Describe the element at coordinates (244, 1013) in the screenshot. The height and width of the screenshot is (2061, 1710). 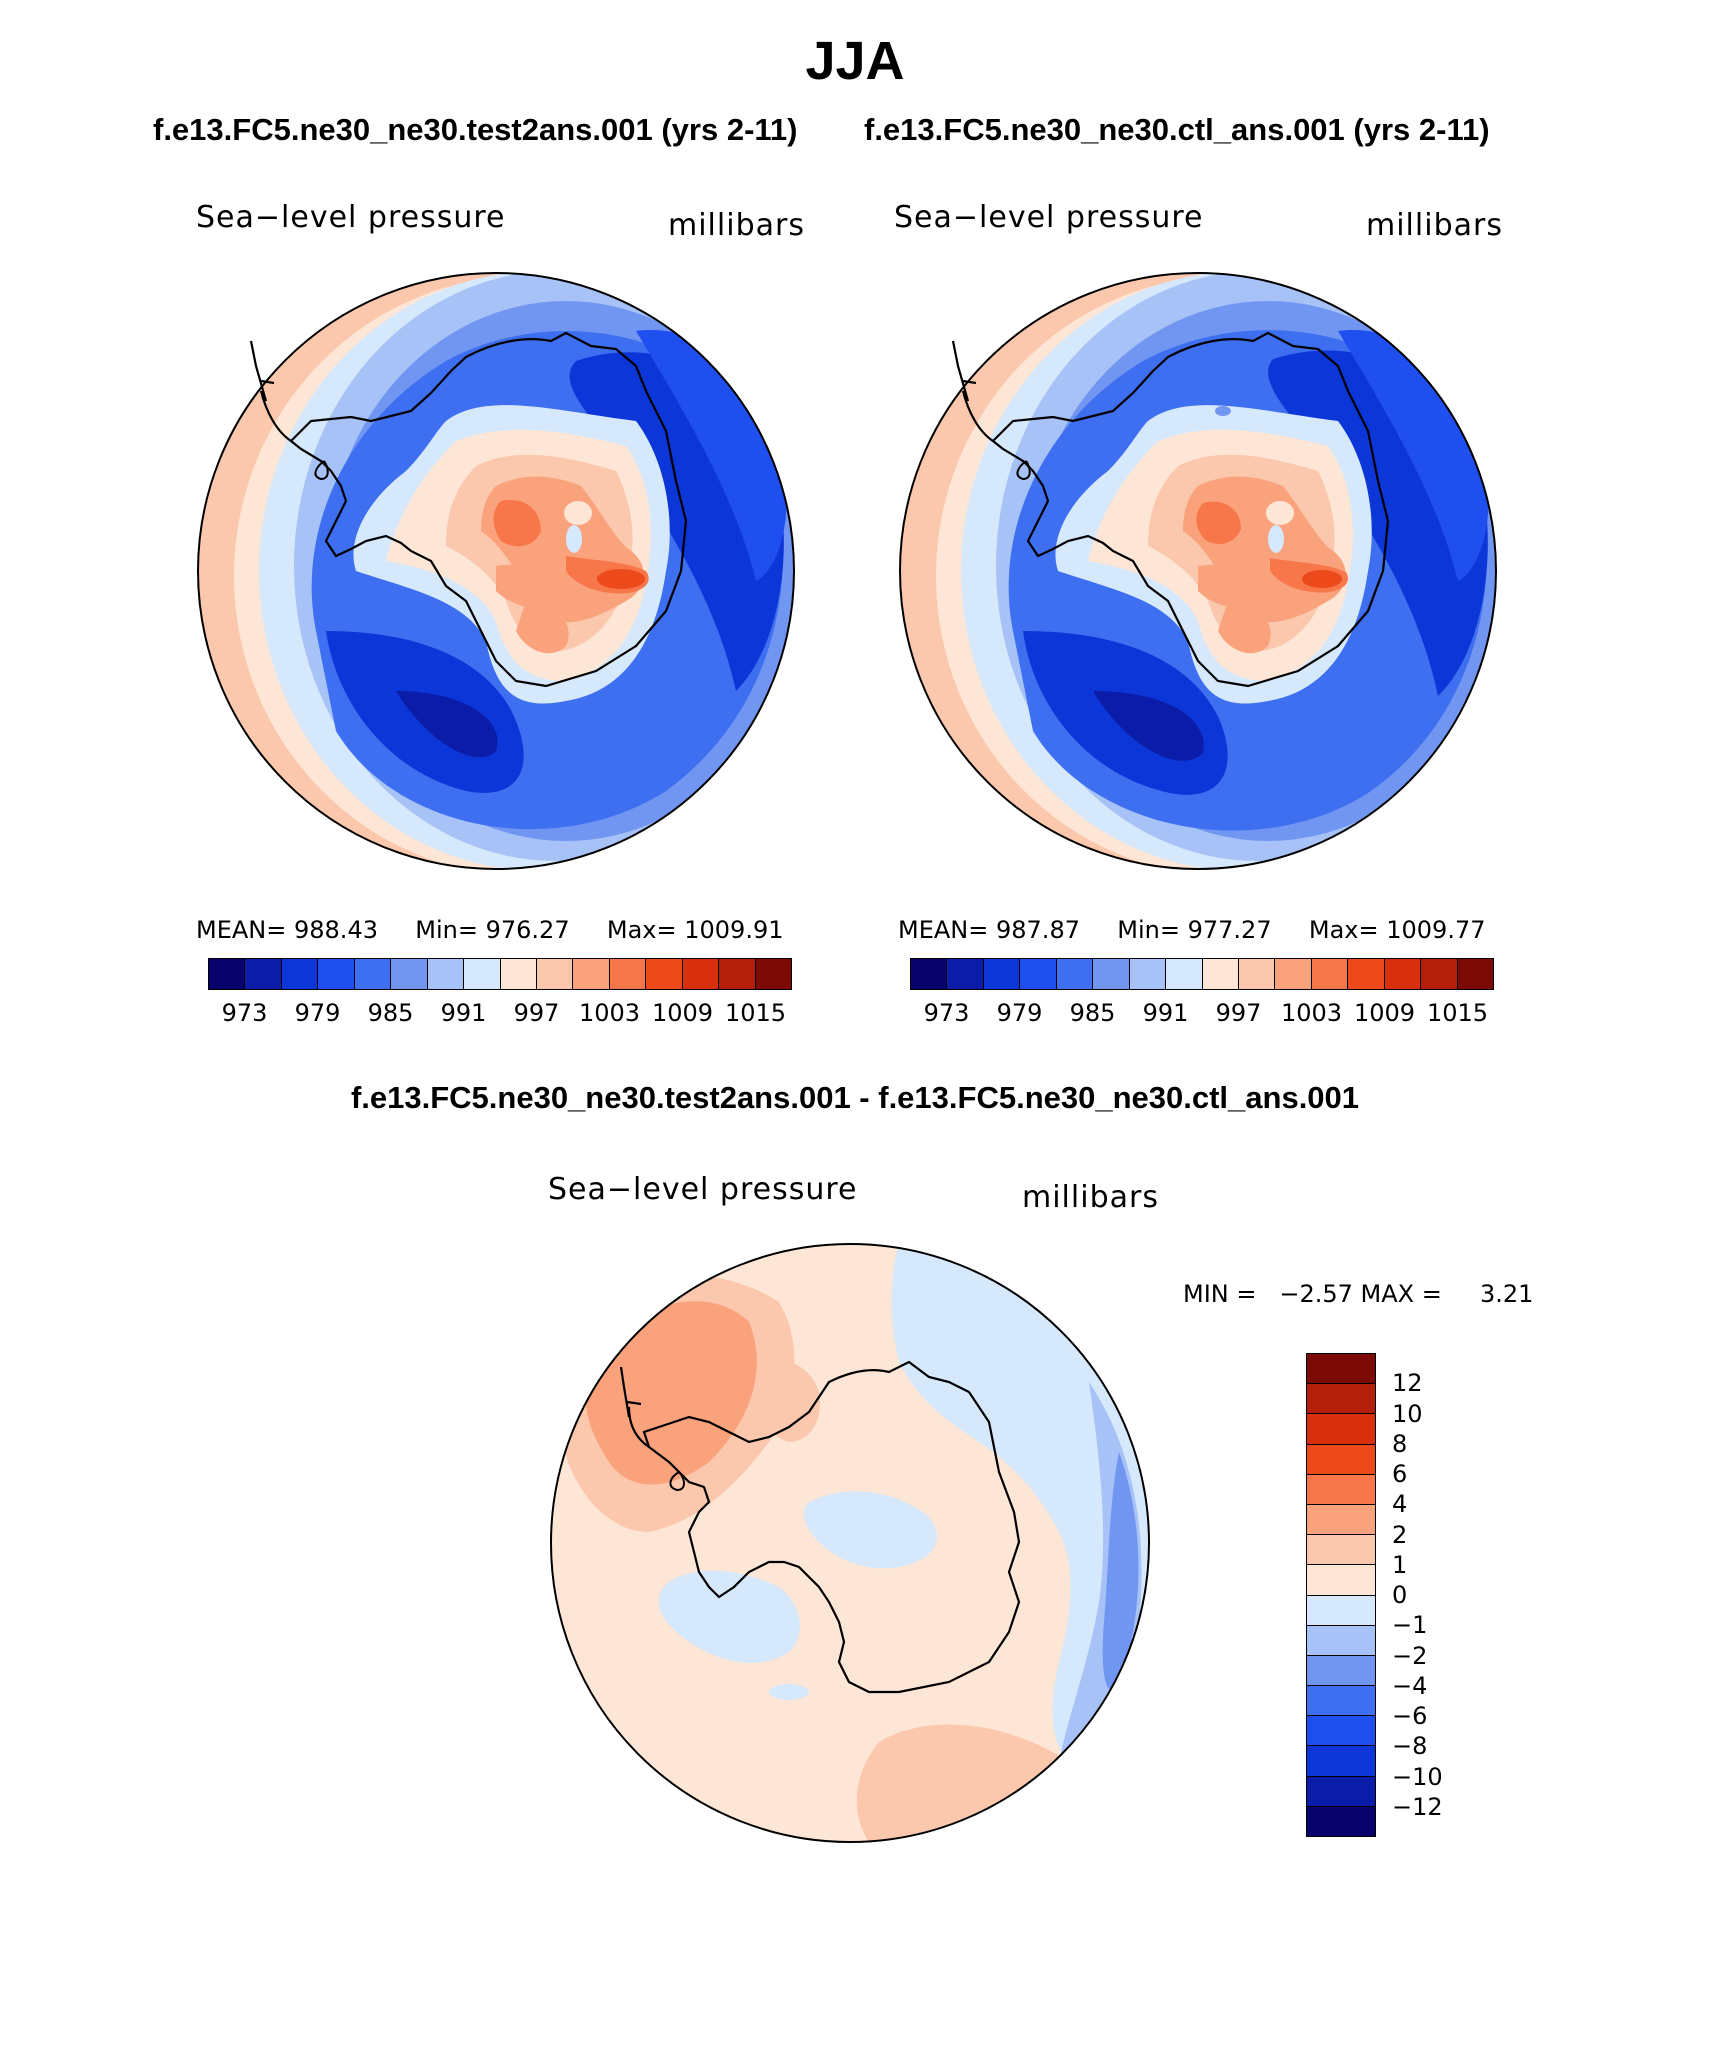
I see `panel1-colorbar-tick: 973` at that location.